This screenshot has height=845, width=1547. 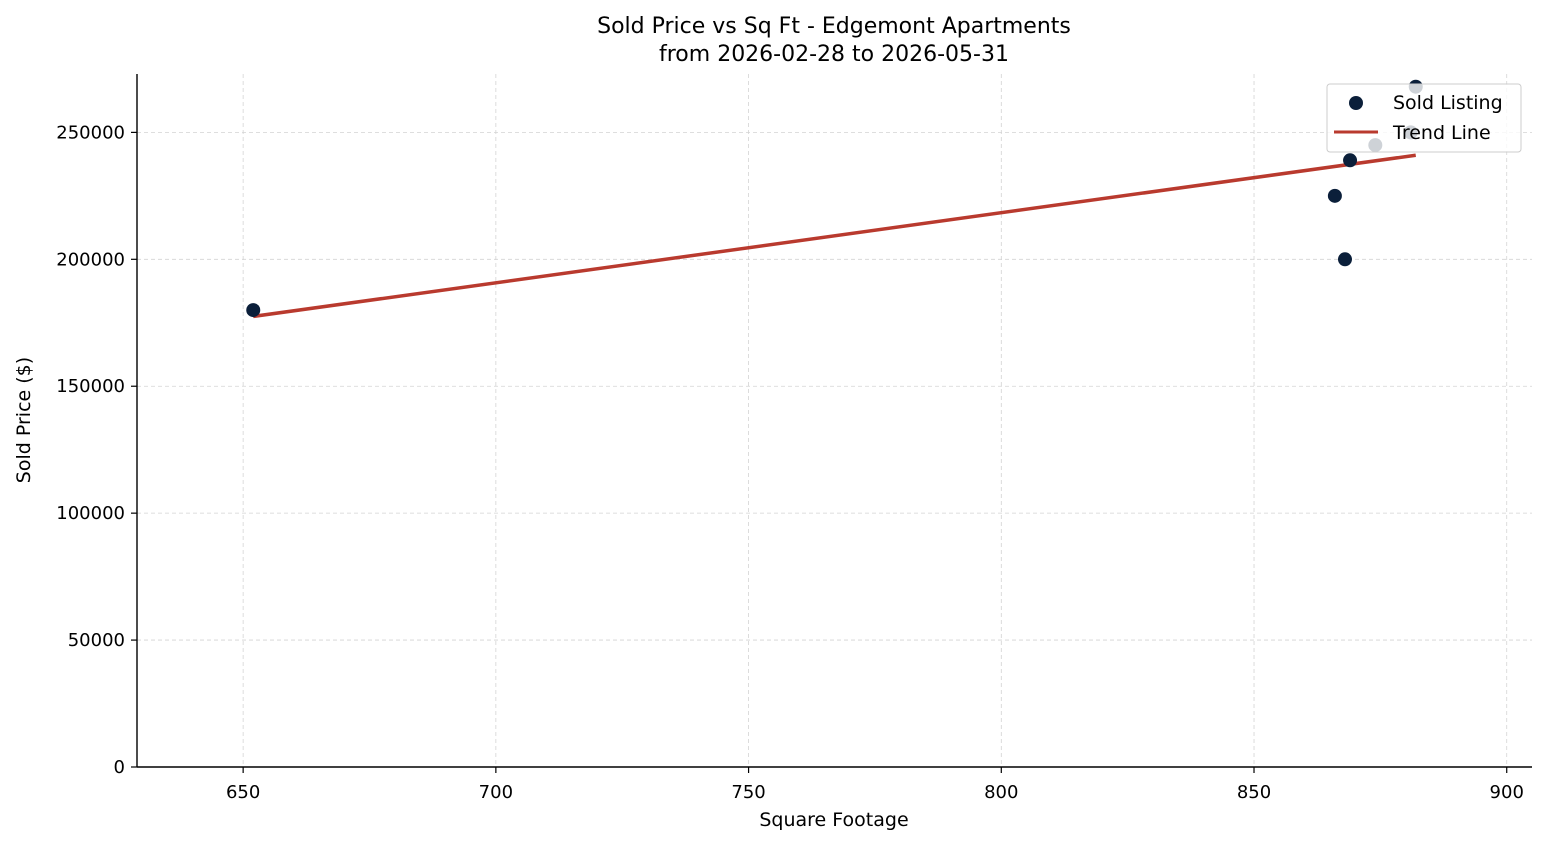 I want to click on legend-marker-sold-listing, so click(x=1356, y=103).